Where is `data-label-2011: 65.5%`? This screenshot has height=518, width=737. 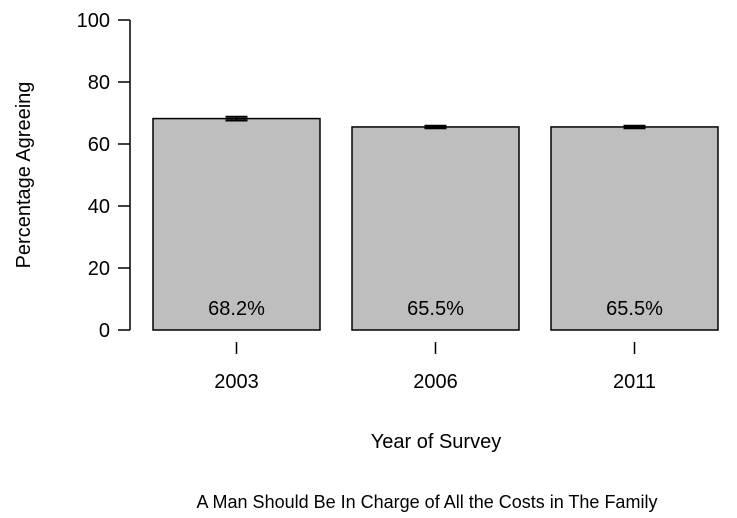 data-label-2011: 65.5% is located at coordinates (634, 309).